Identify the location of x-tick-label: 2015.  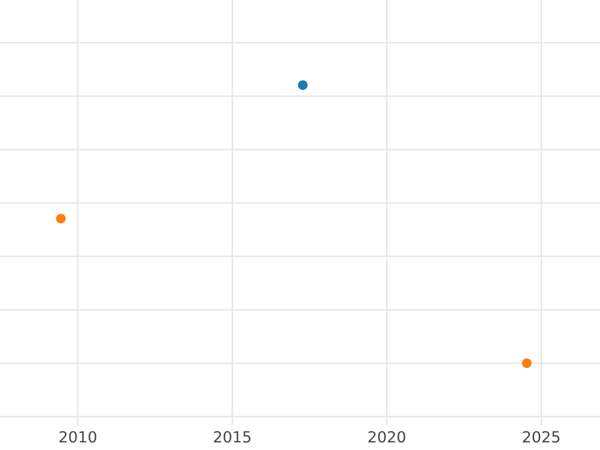
(232, 437).